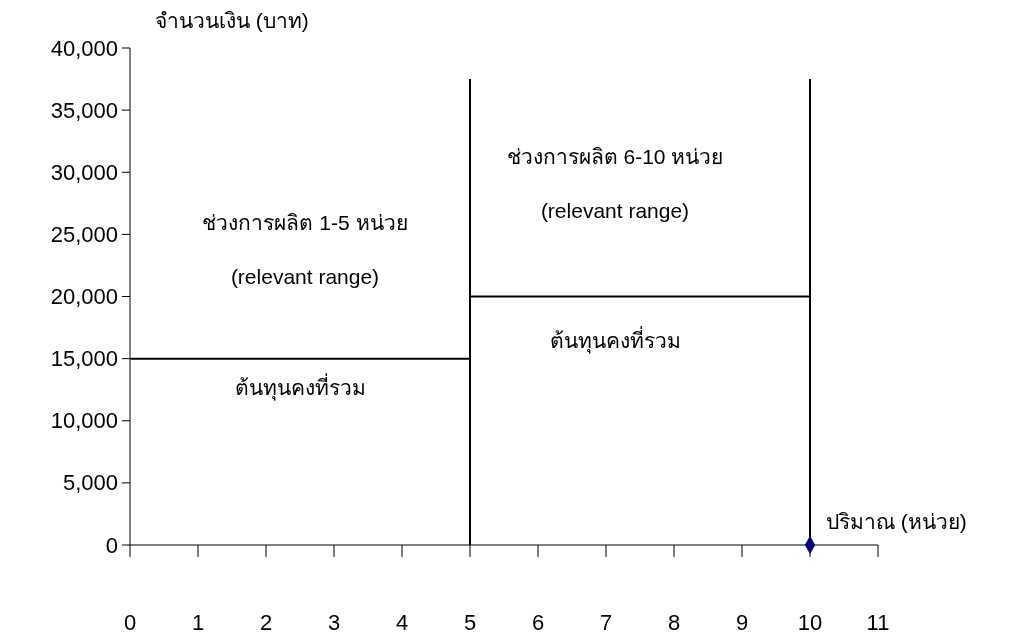  What do you see at coordinates (402, 622) in the screenshot?
I see `x-tick-label: 4` at bounding box center [402, 622].